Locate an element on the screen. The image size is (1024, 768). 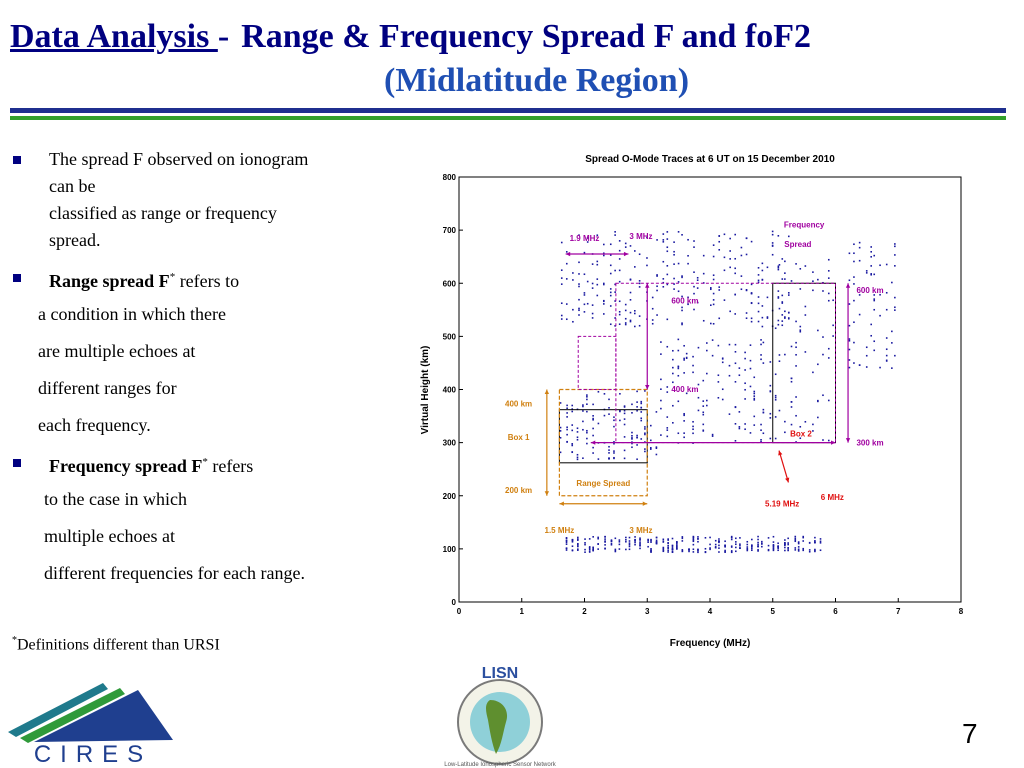
y-tick-label: 800 is located at coordinates (450, 177).